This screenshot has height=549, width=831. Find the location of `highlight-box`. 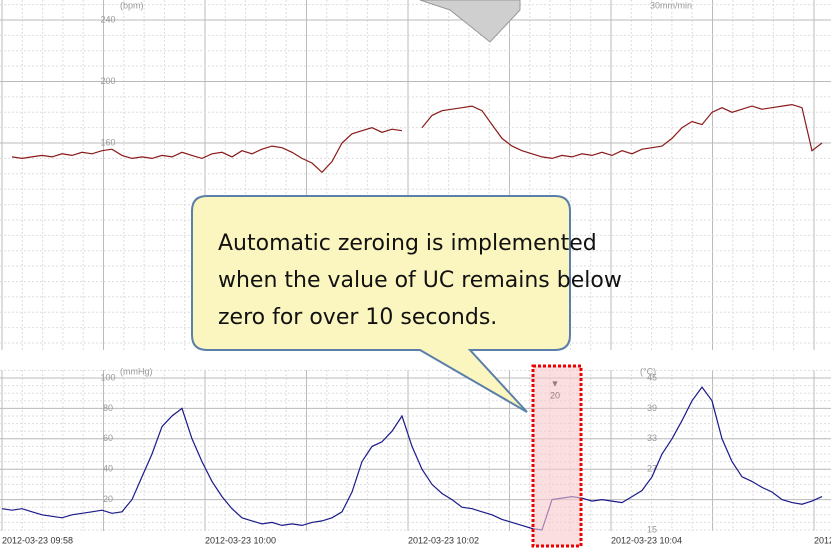

highlight-box is located at coordinates (557, 456).